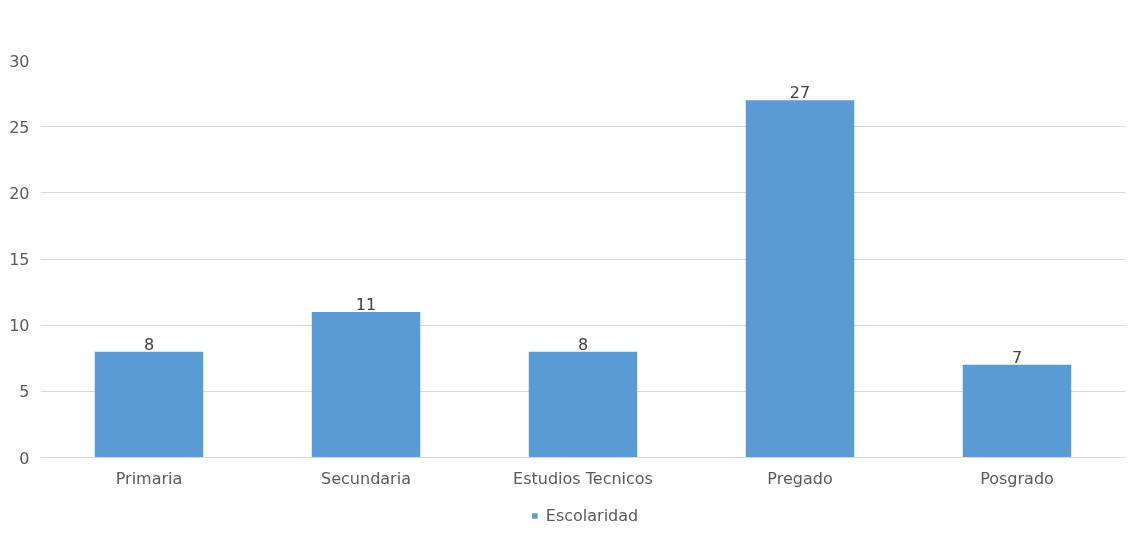 The width and height of the screenshot is (1147, 558). Describe the element at coordinates (19, 61) in the screenshot. I see `y-tick-label: 30` at that location.